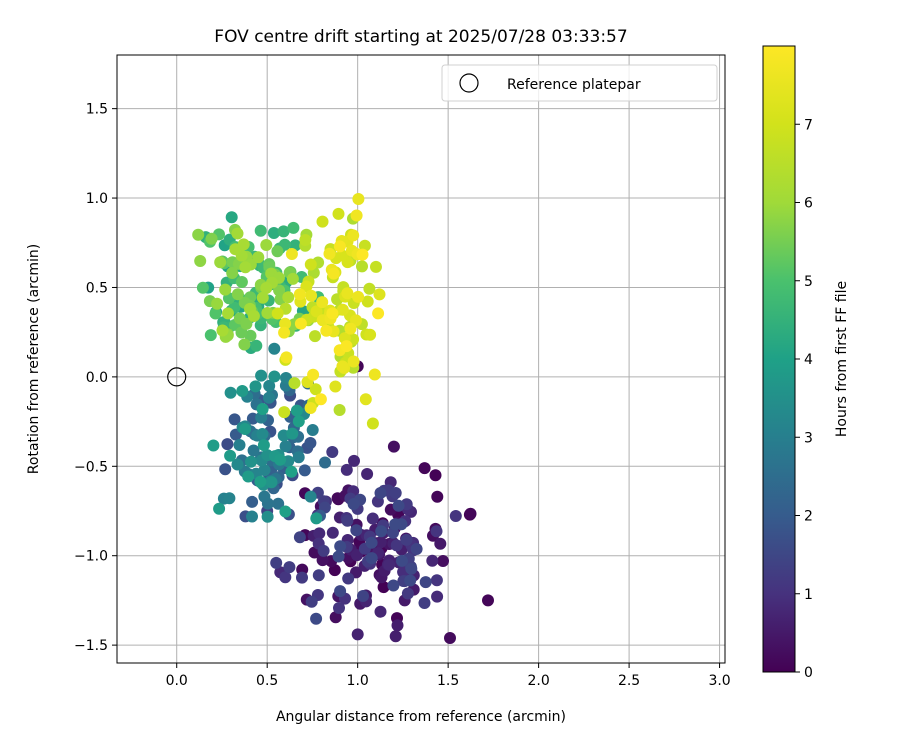  What do you see at coordinates (574, 85) in the screenshot?
I see `legend-label-reference-platepar: Reference platepar` at bounding box center [574, 85].